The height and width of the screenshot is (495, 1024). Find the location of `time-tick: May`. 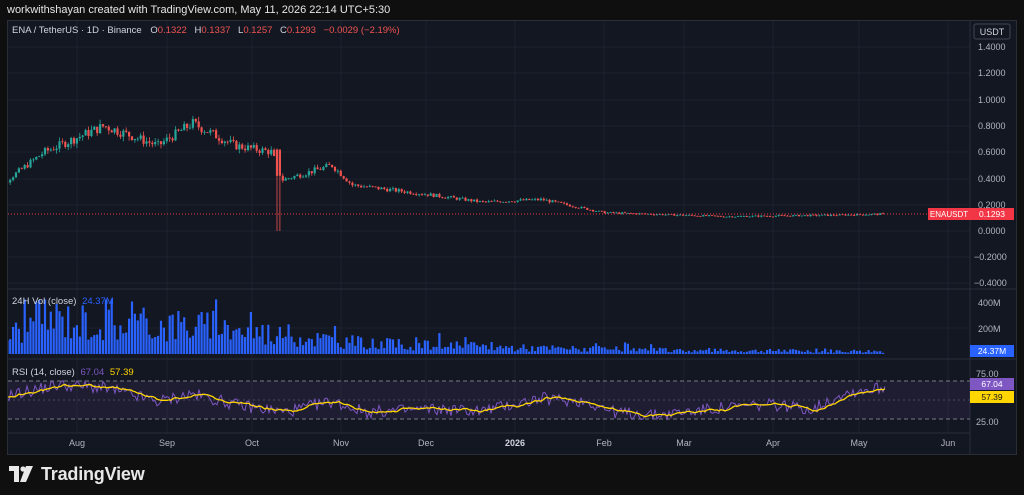

time-tick: May is located at coordinates (859, 443).